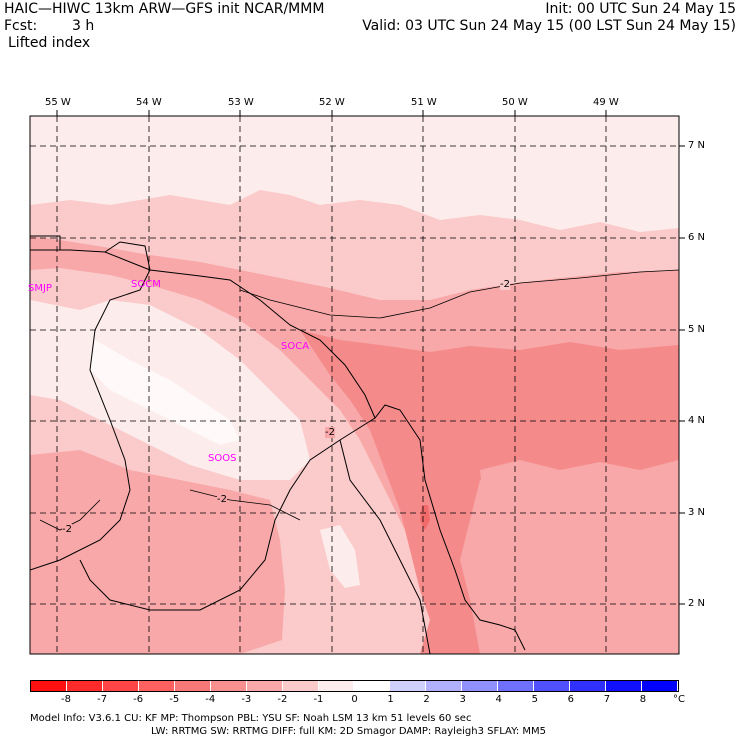  Describe the element at coordinates (210, 699) in the screenshot. I see `colorbar-tick-label: -4` at that location.